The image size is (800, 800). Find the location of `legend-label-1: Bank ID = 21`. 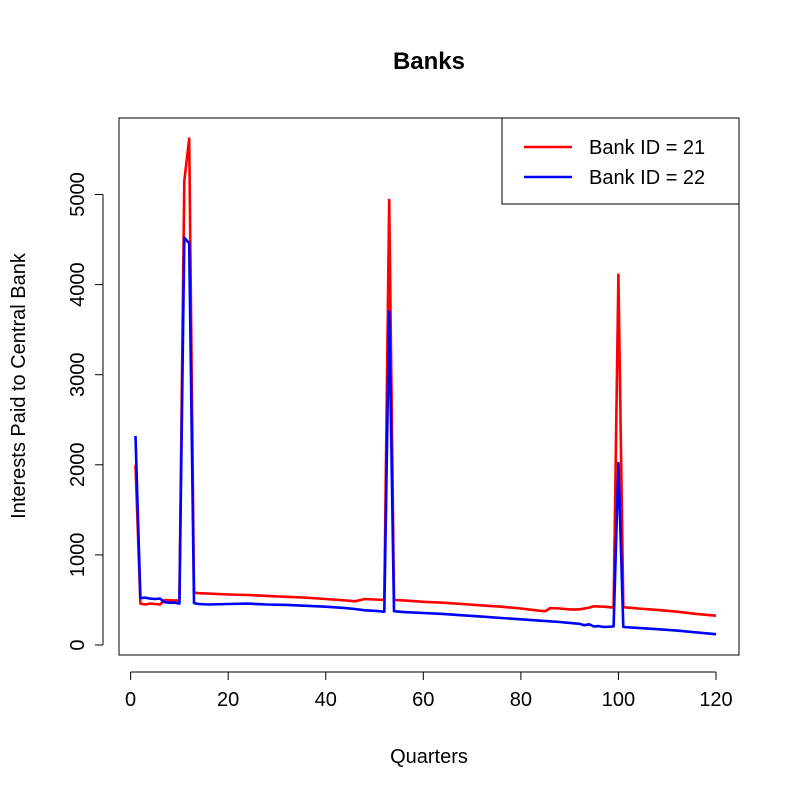

legend-label-1: Bank ID = 21 is located at coordinates (647, 148).